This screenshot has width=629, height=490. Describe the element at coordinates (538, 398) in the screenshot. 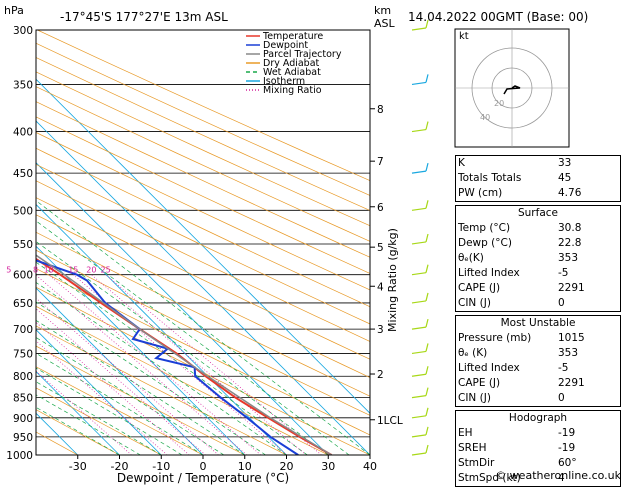

I see `most-unstable-row: CIN (J) 0` at that location.